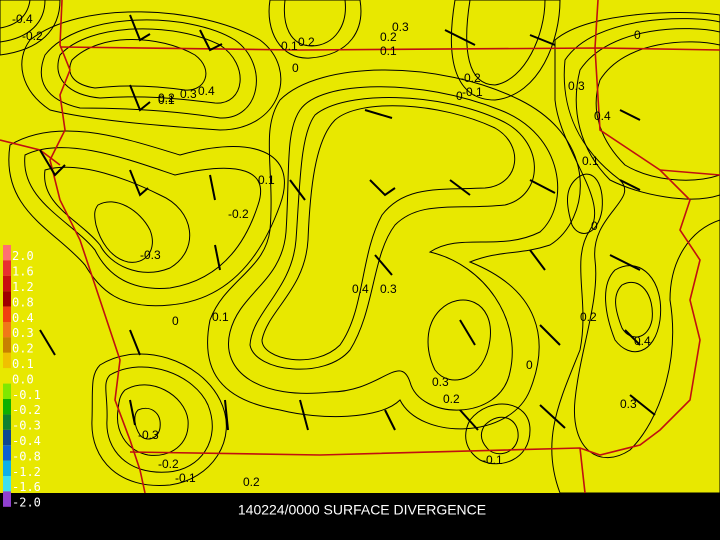  What do you see at coordinates (23, 318) in the screenshot?
I see `legend-label: 0.4` at bounding box center [23, 318].